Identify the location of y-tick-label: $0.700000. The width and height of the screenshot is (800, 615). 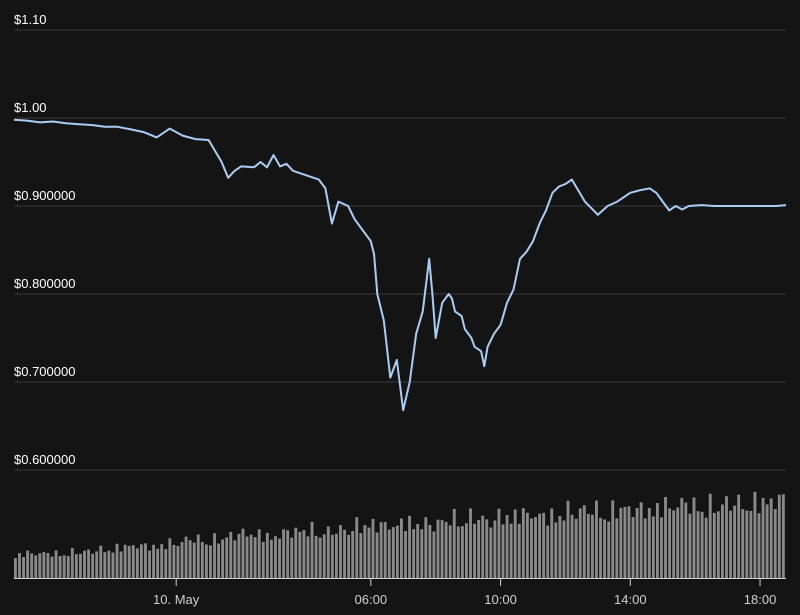
(44, 371).